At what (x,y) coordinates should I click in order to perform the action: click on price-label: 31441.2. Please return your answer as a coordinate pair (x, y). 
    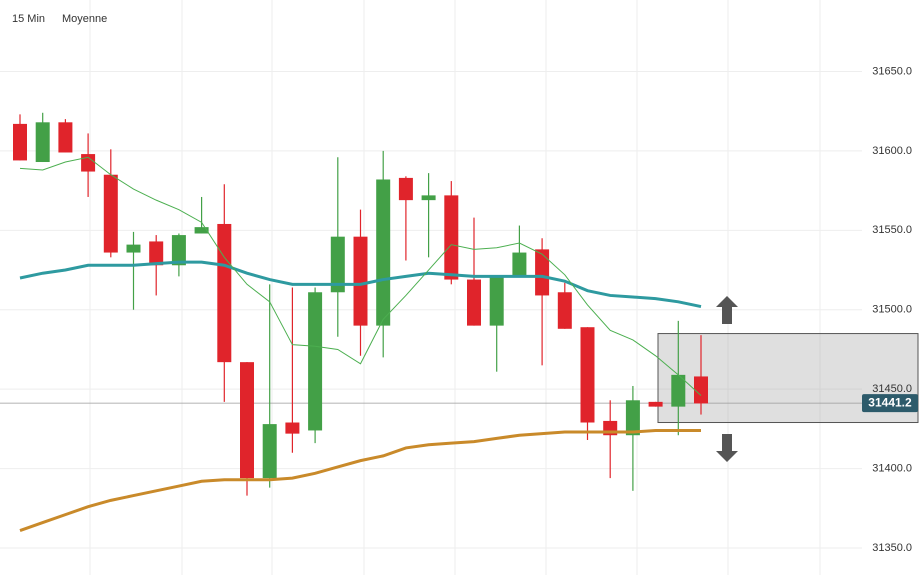
    Looking at the image, I should click on (890, 402).